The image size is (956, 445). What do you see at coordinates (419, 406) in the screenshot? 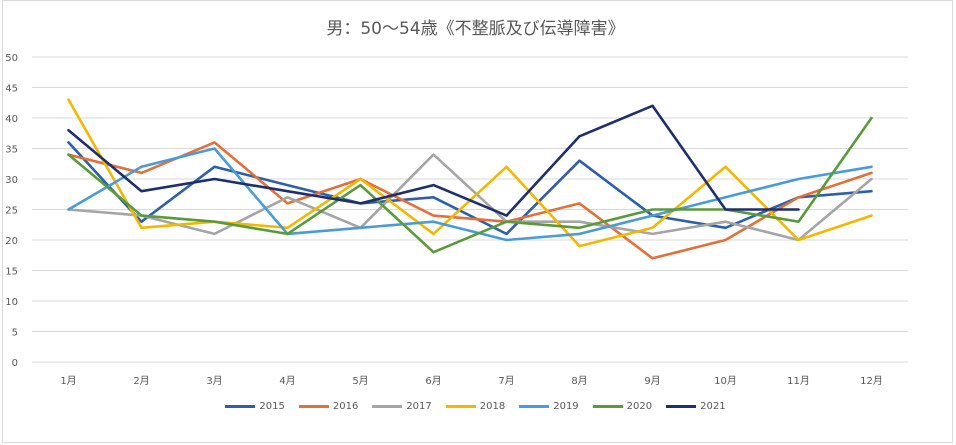
I see `legend-label: 2017` at bounding box center [419, 406].